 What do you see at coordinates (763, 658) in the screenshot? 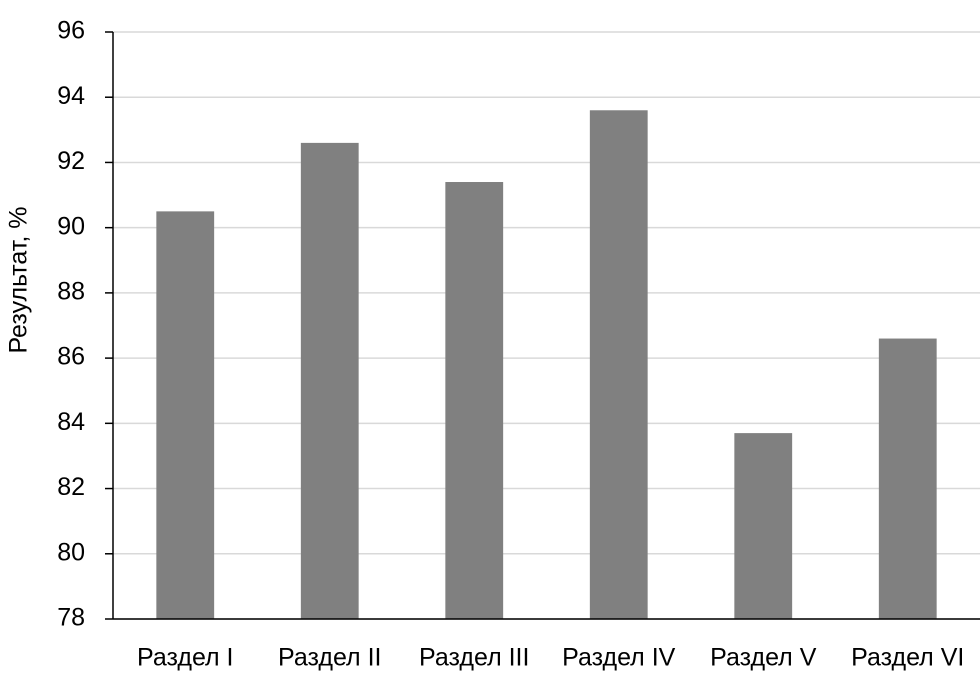
I see `x-tick-label: Раздел V` at bounding box center [763, 658].